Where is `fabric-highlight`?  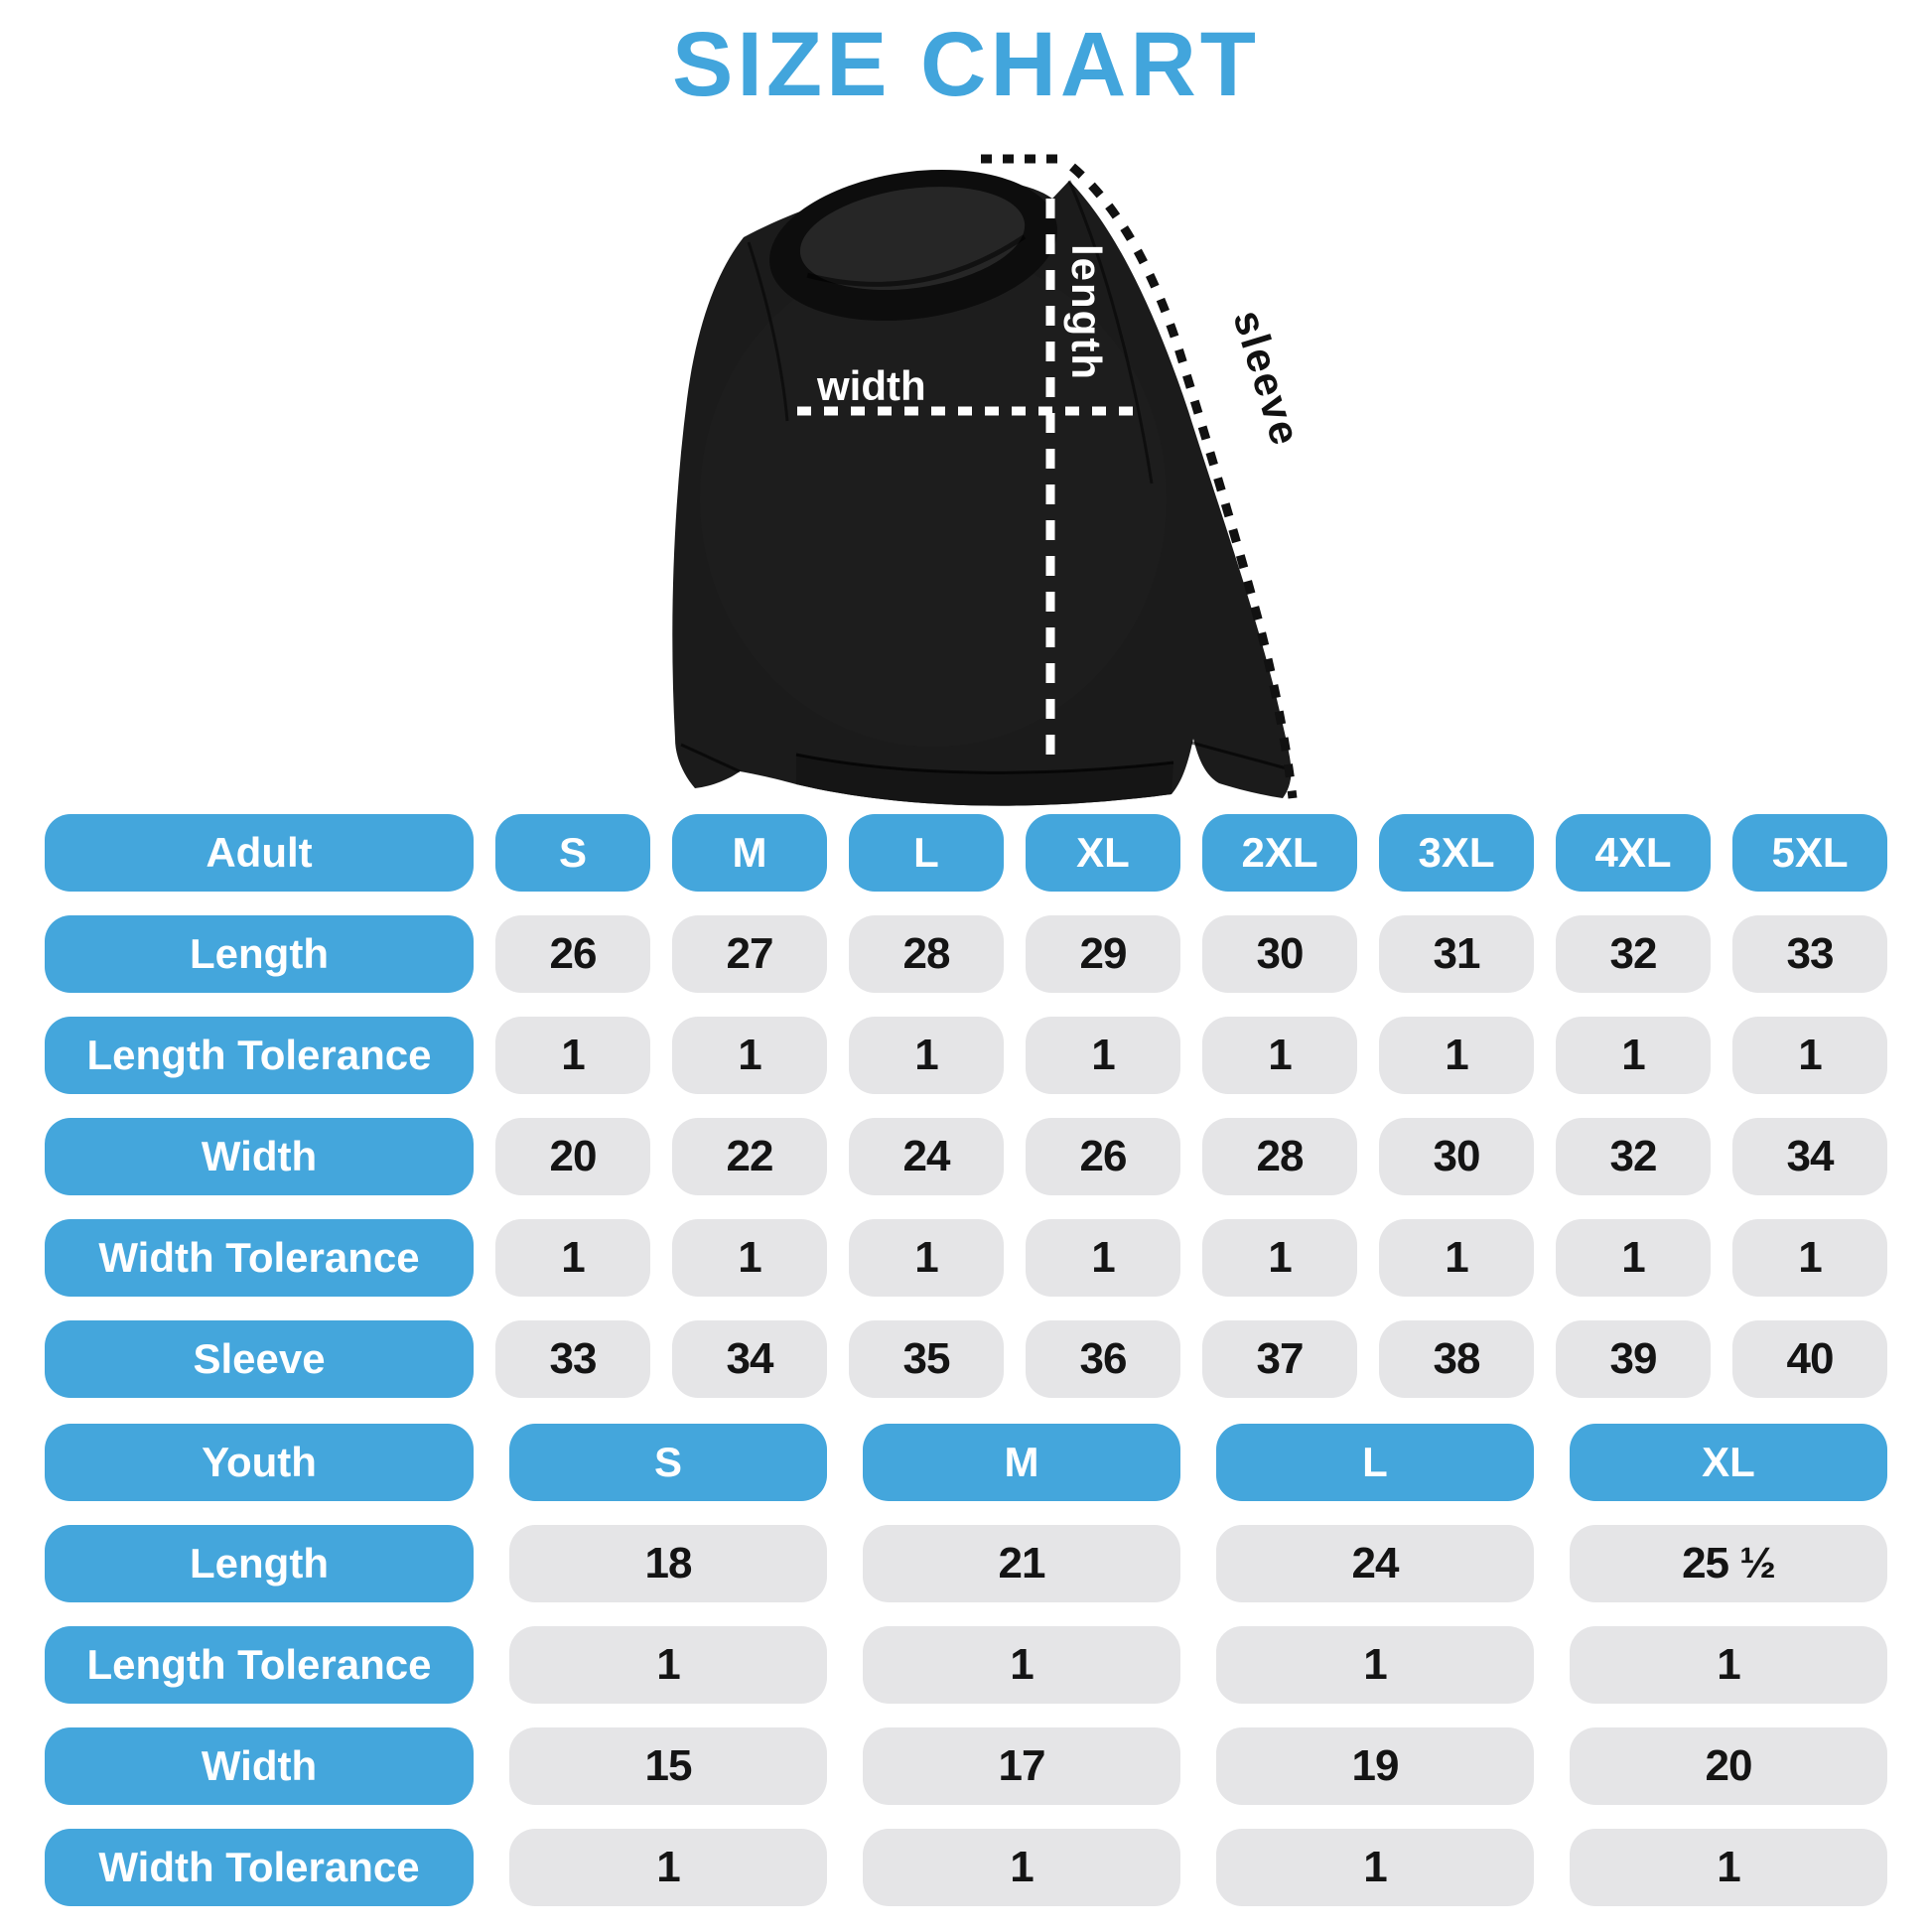
fabric-highlight is located at coordinates (934, 499).